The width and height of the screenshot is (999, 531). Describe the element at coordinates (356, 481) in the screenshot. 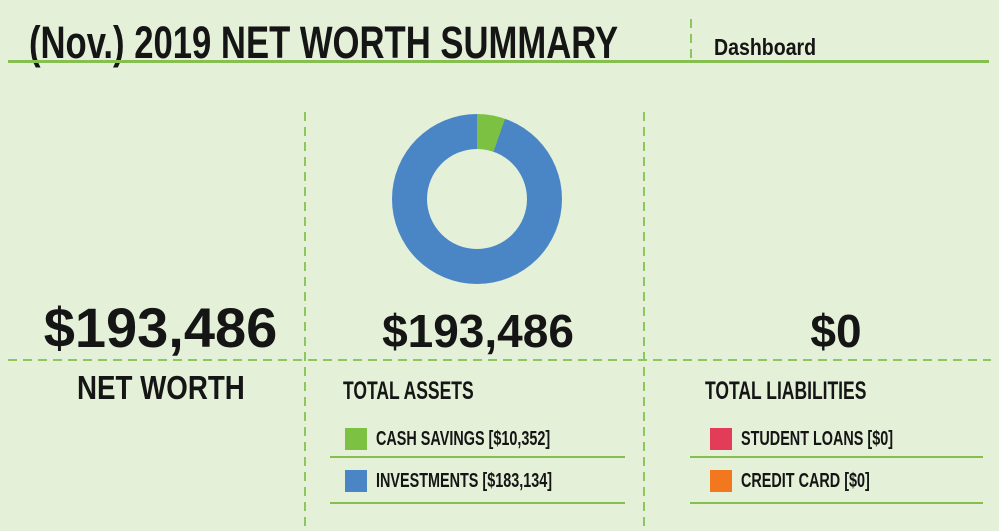

I see `investments-swatch` at that location.